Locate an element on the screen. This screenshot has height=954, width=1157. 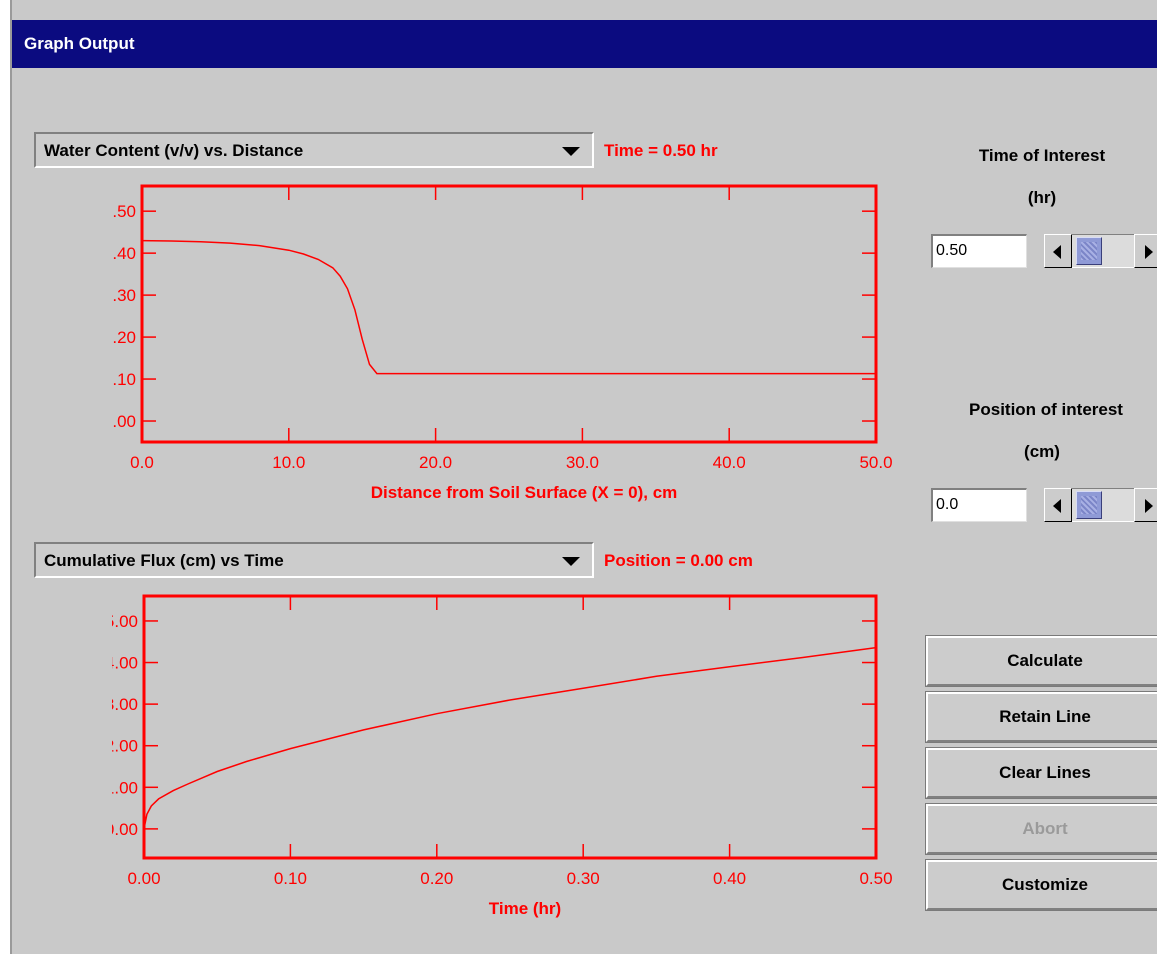
position-unit-label: (cm) is located at coordinates (1042, 451).